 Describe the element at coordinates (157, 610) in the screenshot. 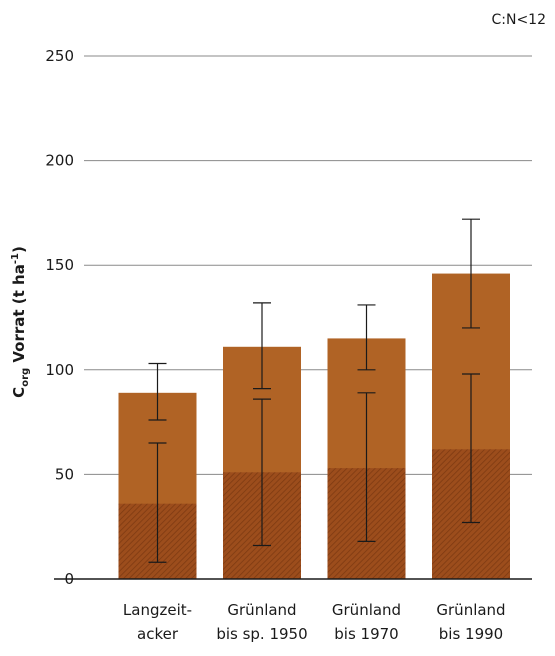

I see `x-category-label: Langzeit-` at that location.